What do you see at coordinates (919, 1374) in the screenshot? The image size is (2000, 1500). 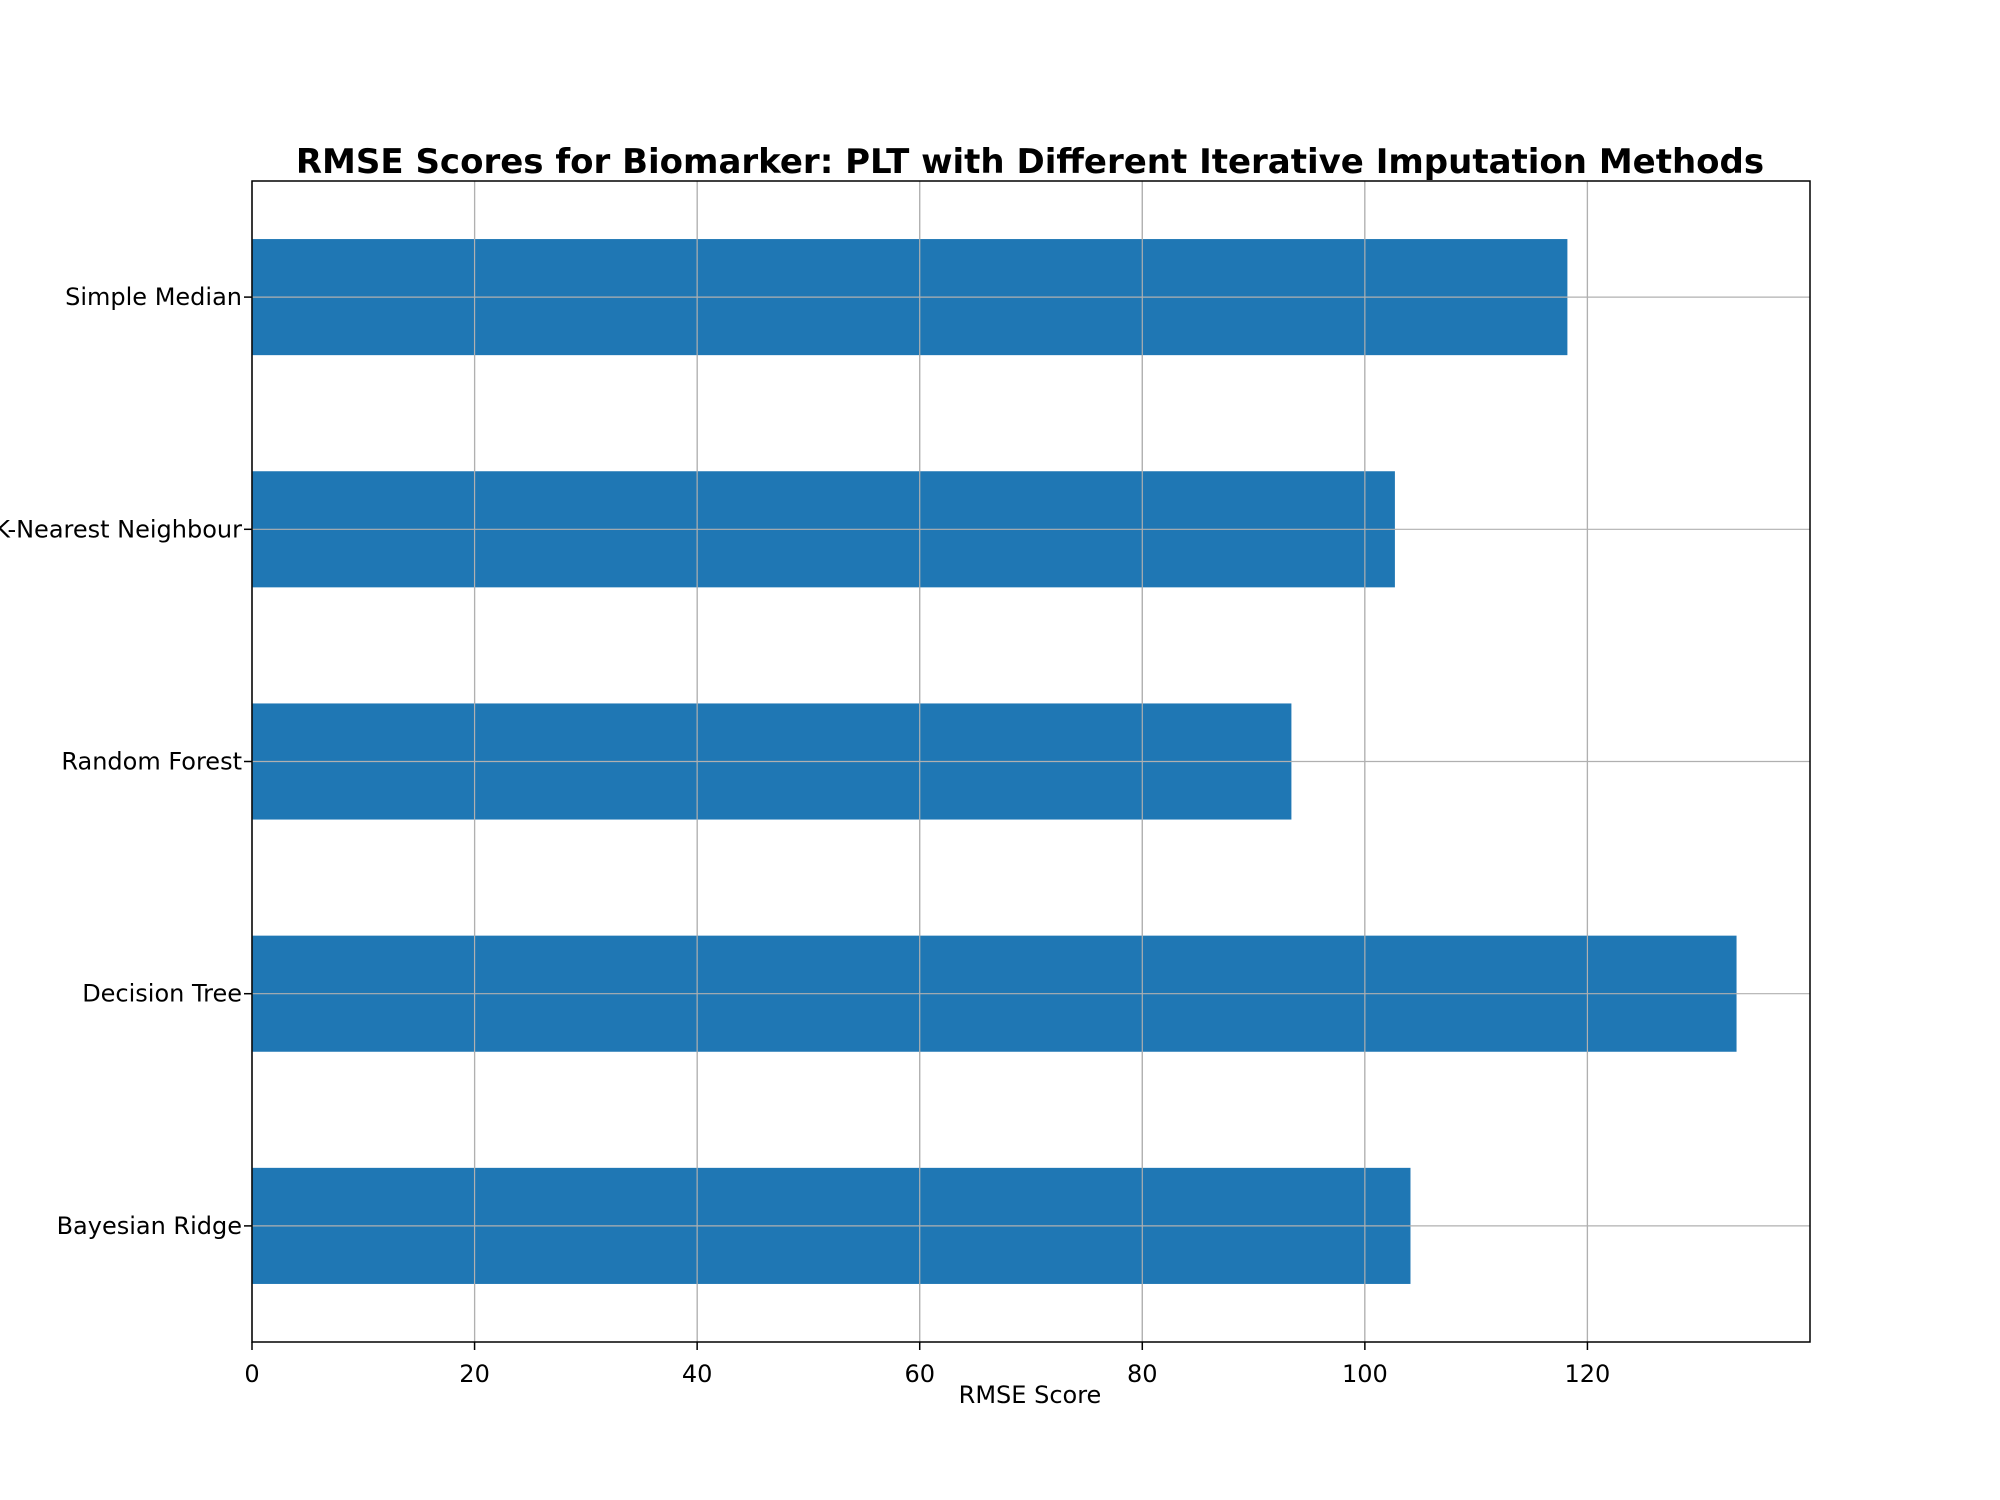 I see `x-tick-label: 60` at bounding box center [919, 1374].